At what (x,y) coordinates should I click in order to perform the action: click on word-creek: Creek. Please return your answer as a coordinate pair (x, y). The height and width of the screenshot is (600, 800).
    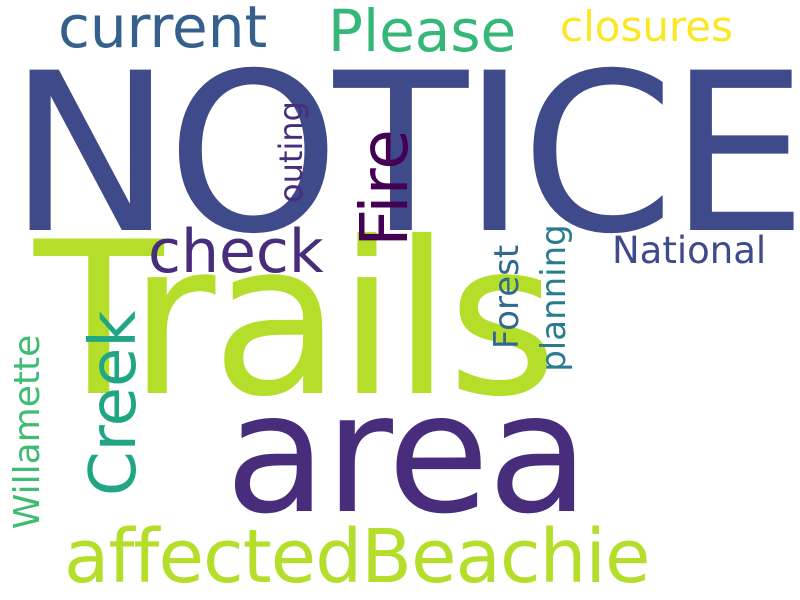
    Looking at the image, I should click on (114, 403).